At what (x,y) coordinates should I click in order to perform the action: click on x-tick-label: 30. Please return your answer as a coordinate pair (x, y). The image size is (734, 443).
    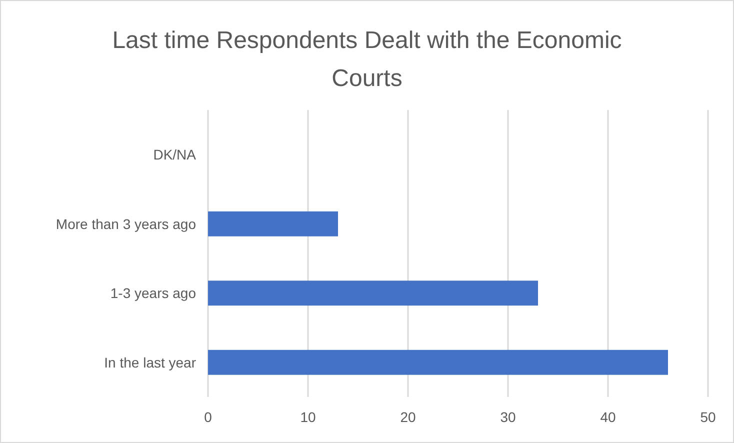
    Looking at the image, I should click on (508, 417).